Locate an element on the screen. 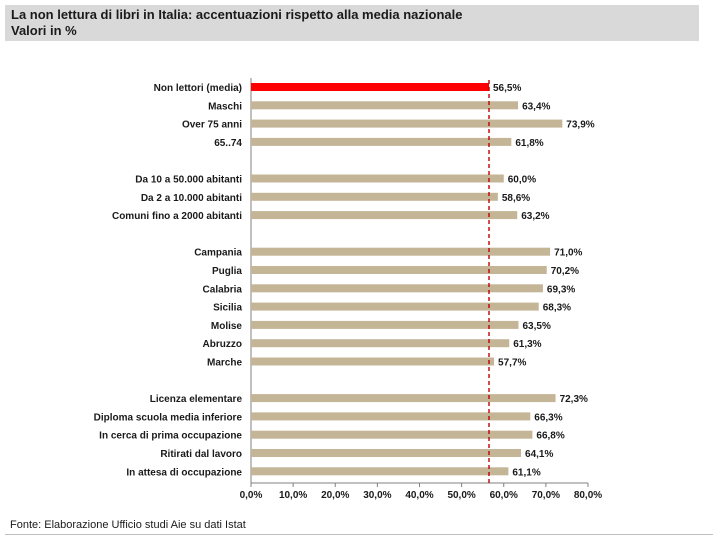  category-label: Non lettori (media) is located at coordinates (198, 88).